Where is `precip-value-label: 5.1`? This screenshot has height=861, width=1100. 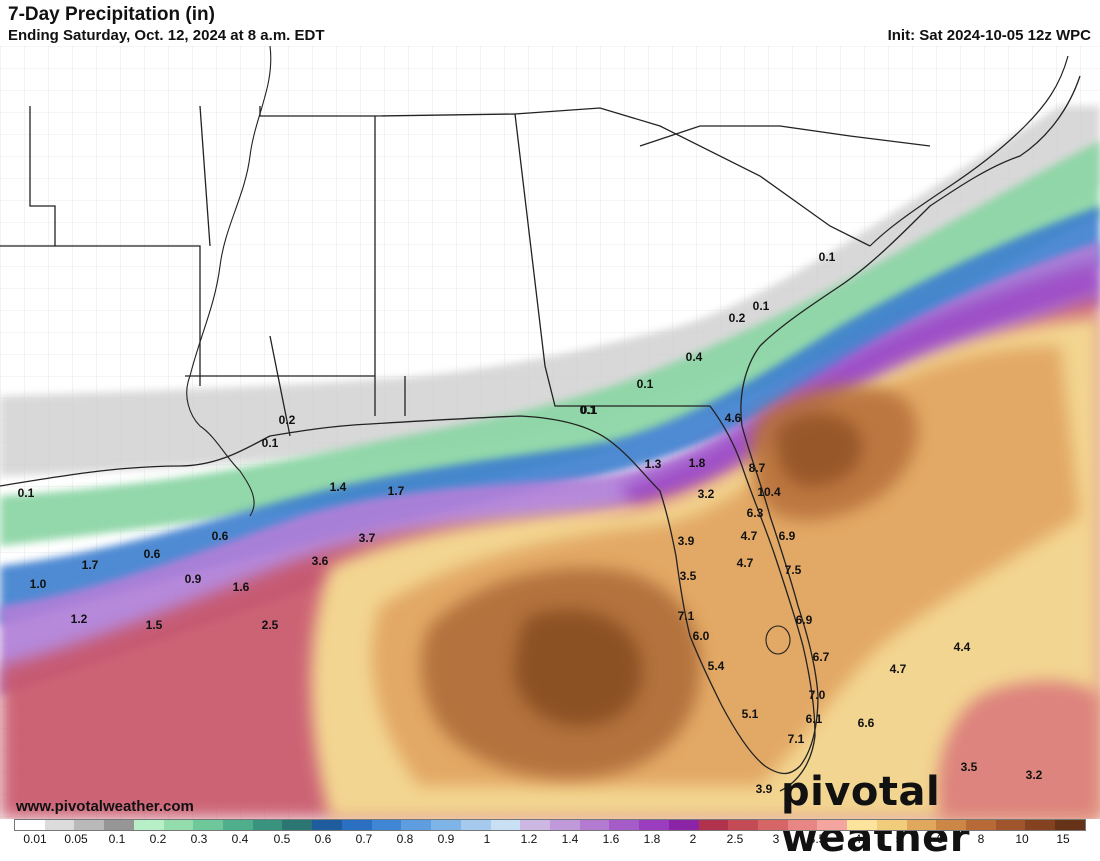
precip-value-label: 5.1 is located at coordinates (750, 714).